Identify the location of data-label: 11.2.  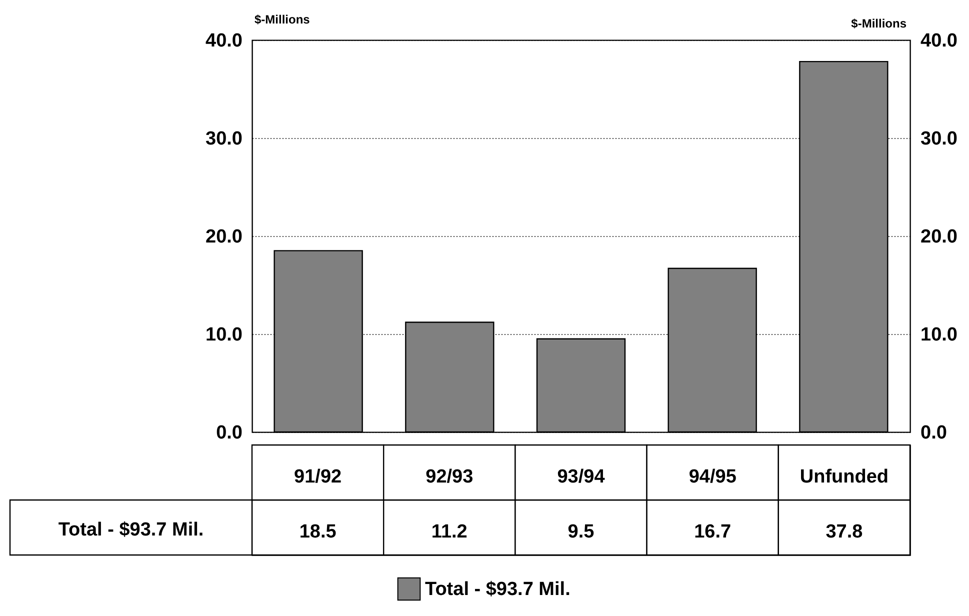
(449, 532).